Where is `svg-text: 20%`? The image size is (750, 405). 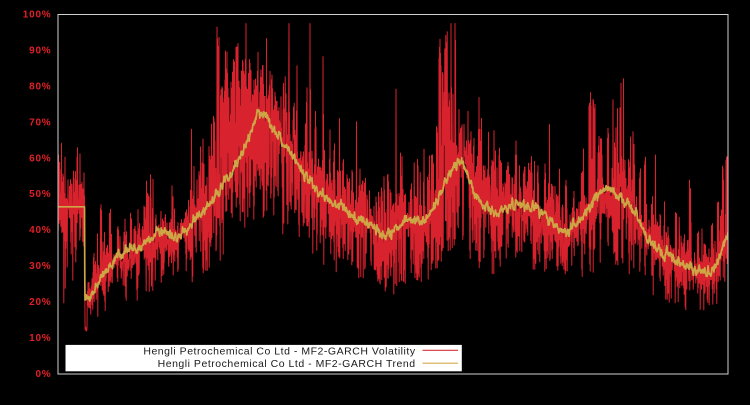
svg-text: 20% is located at coordinates (40, 302).